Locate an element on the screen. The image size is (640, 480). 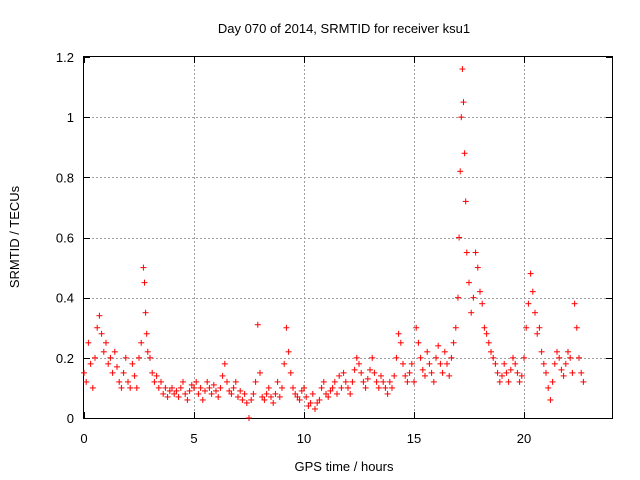
y-axis-label: SRMTID / TECUs is located at coordinates (14, 236).